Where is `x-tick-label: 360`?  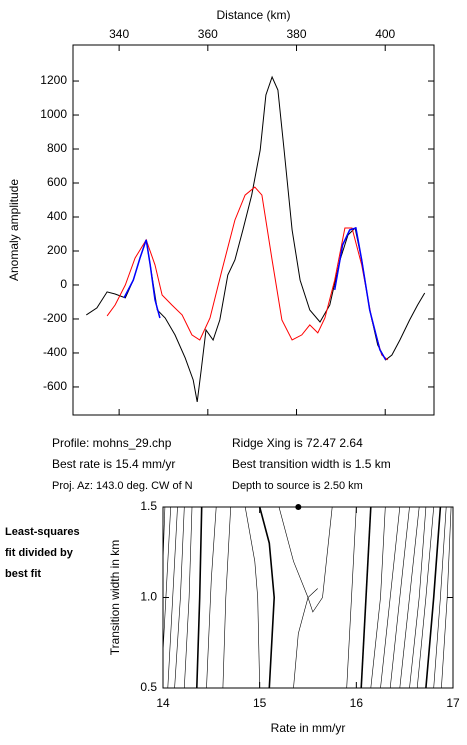 x-tick-label: 360 is located at coordinates (208, 34).